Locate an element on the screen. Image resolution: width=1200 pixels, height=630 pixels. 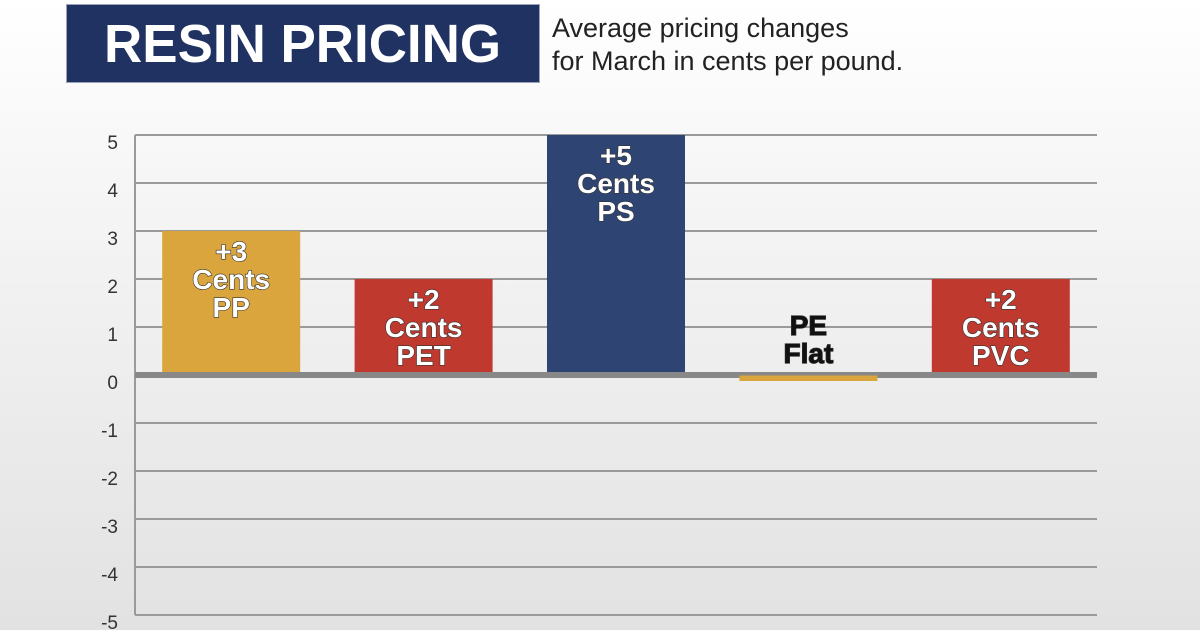
data-label: PS is located at coordinates (615, 211).